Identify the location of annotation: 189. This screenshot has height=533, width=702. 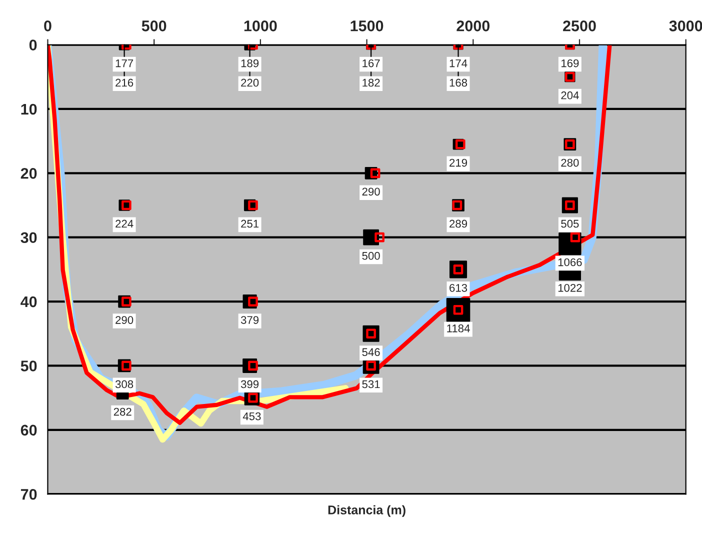
(250, 63).